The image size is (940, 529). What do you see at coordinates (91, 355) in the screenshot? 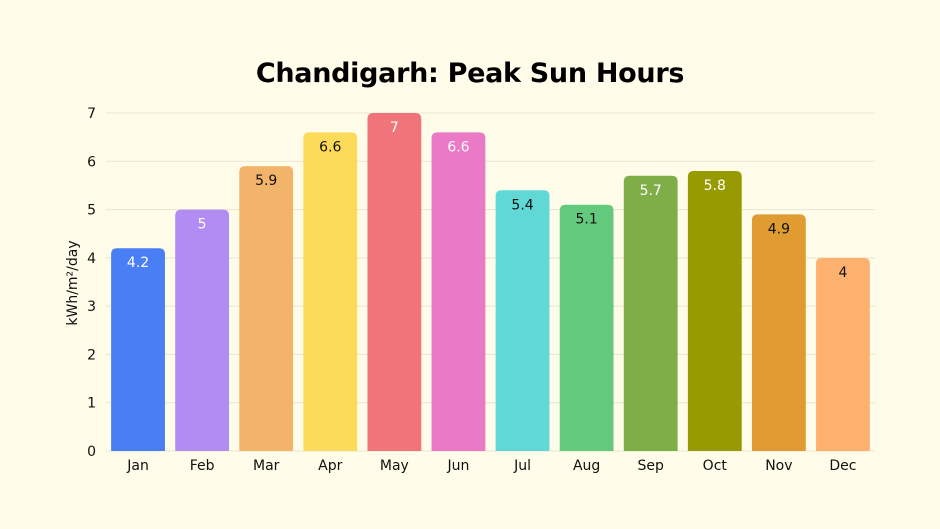
I see `y-tick-label: 2` at bounding box center [91, 355].